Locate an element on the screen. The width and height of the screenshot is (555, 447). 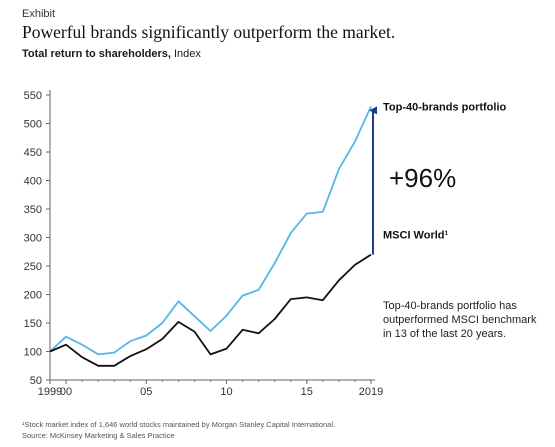
y-tick-label: 100 is located at coordinates (33, 353).